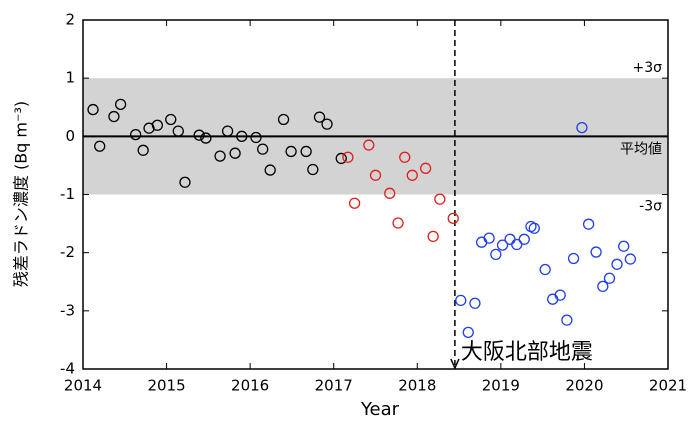 The width and height of the screenshot is (694, 421). I want to click on event-arrow, so click(455, 364).